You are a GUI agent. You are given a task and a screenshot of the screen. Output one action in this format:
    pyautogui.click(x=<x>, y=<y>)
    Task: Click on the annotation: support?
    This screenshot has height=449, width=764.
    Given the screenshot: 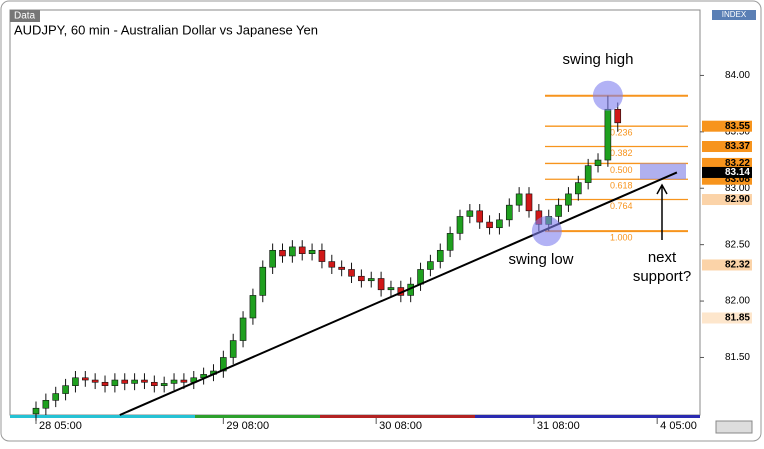 What is the action you would take?
    pyautogui.click(x=662, y=276)
    